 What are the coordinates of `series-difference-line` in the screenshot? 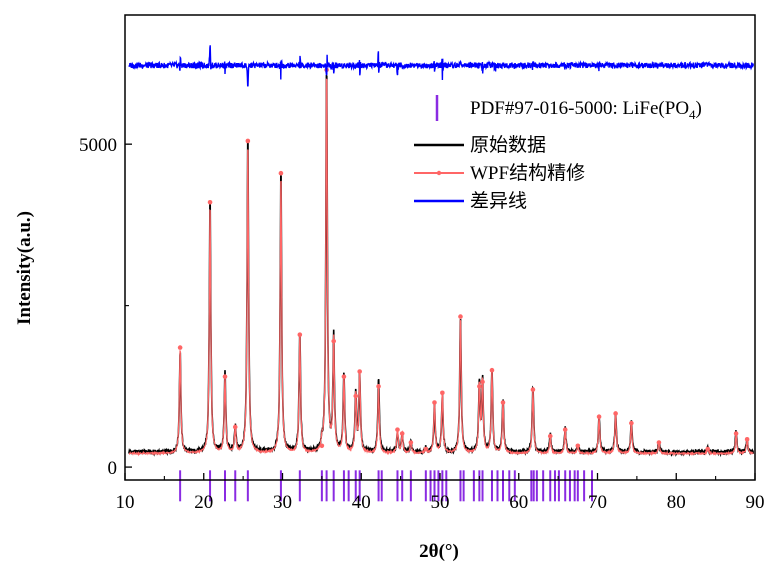 It's located at (441, 66).